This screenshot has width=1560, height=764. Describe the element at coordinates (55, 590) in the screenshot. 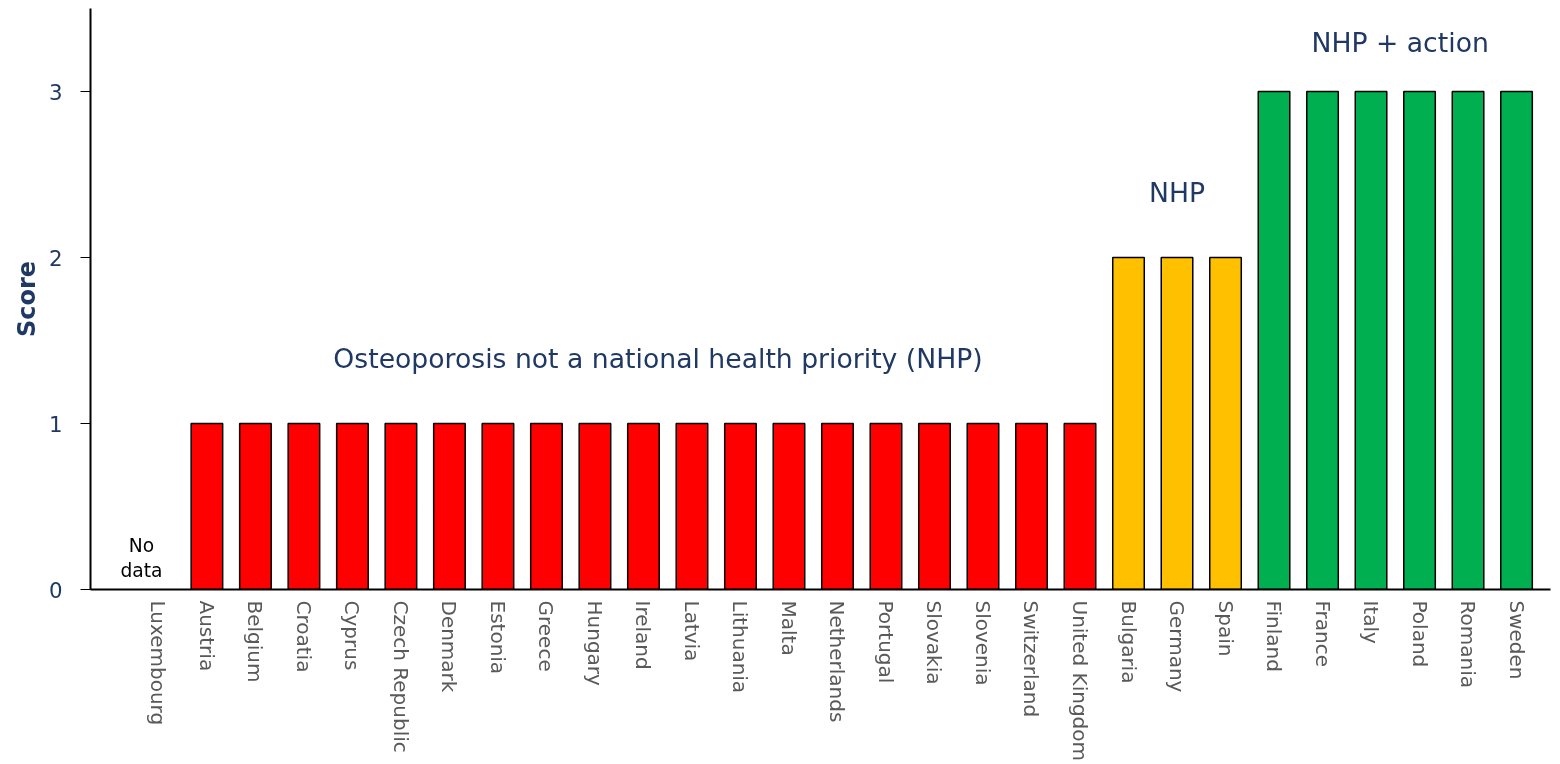

I see `y-tick-label: 0` at that location.